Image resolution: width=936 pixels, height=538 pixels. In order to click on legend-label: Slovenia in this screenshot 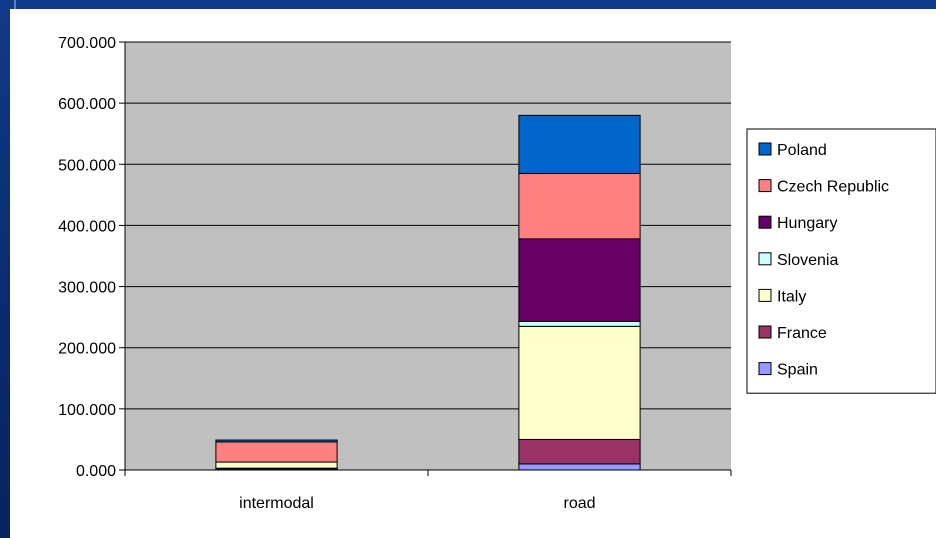, I will do `click(807, 260)`.